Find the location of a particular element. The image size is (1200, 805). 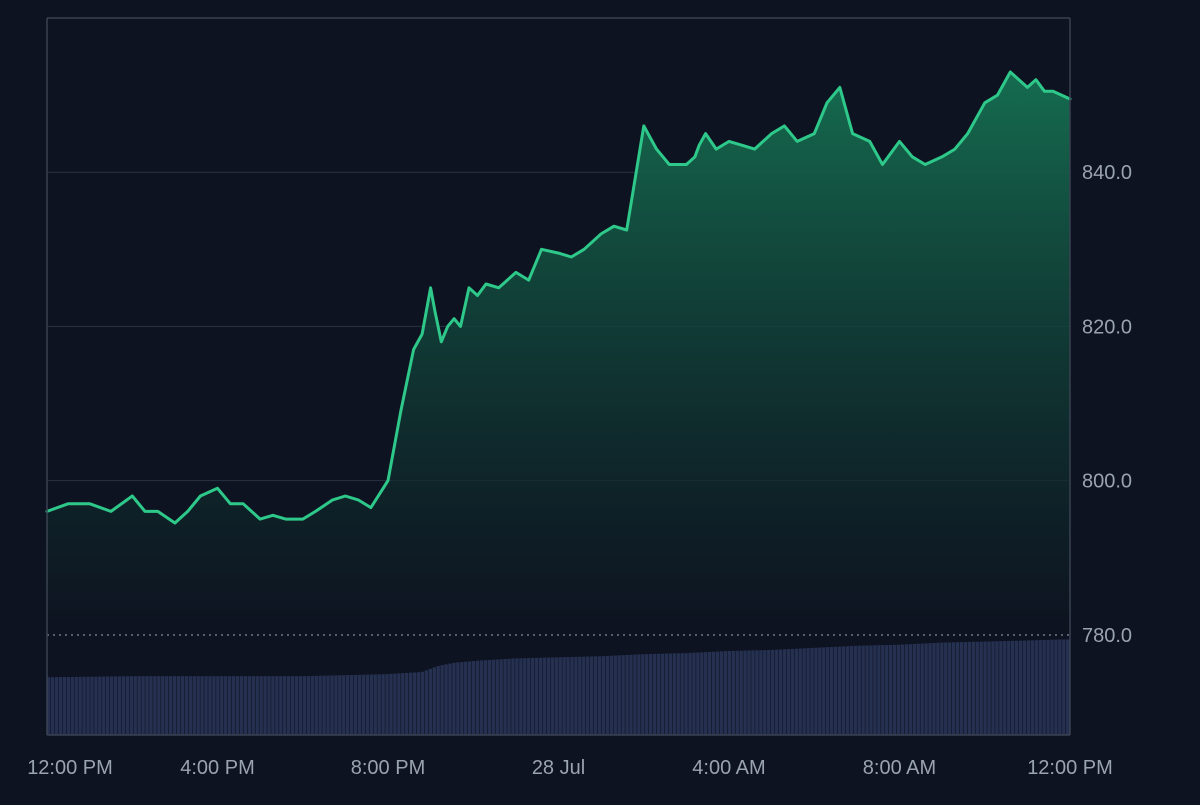

x-tick-label: 4:00 PM is located at coordinates (217, 768).